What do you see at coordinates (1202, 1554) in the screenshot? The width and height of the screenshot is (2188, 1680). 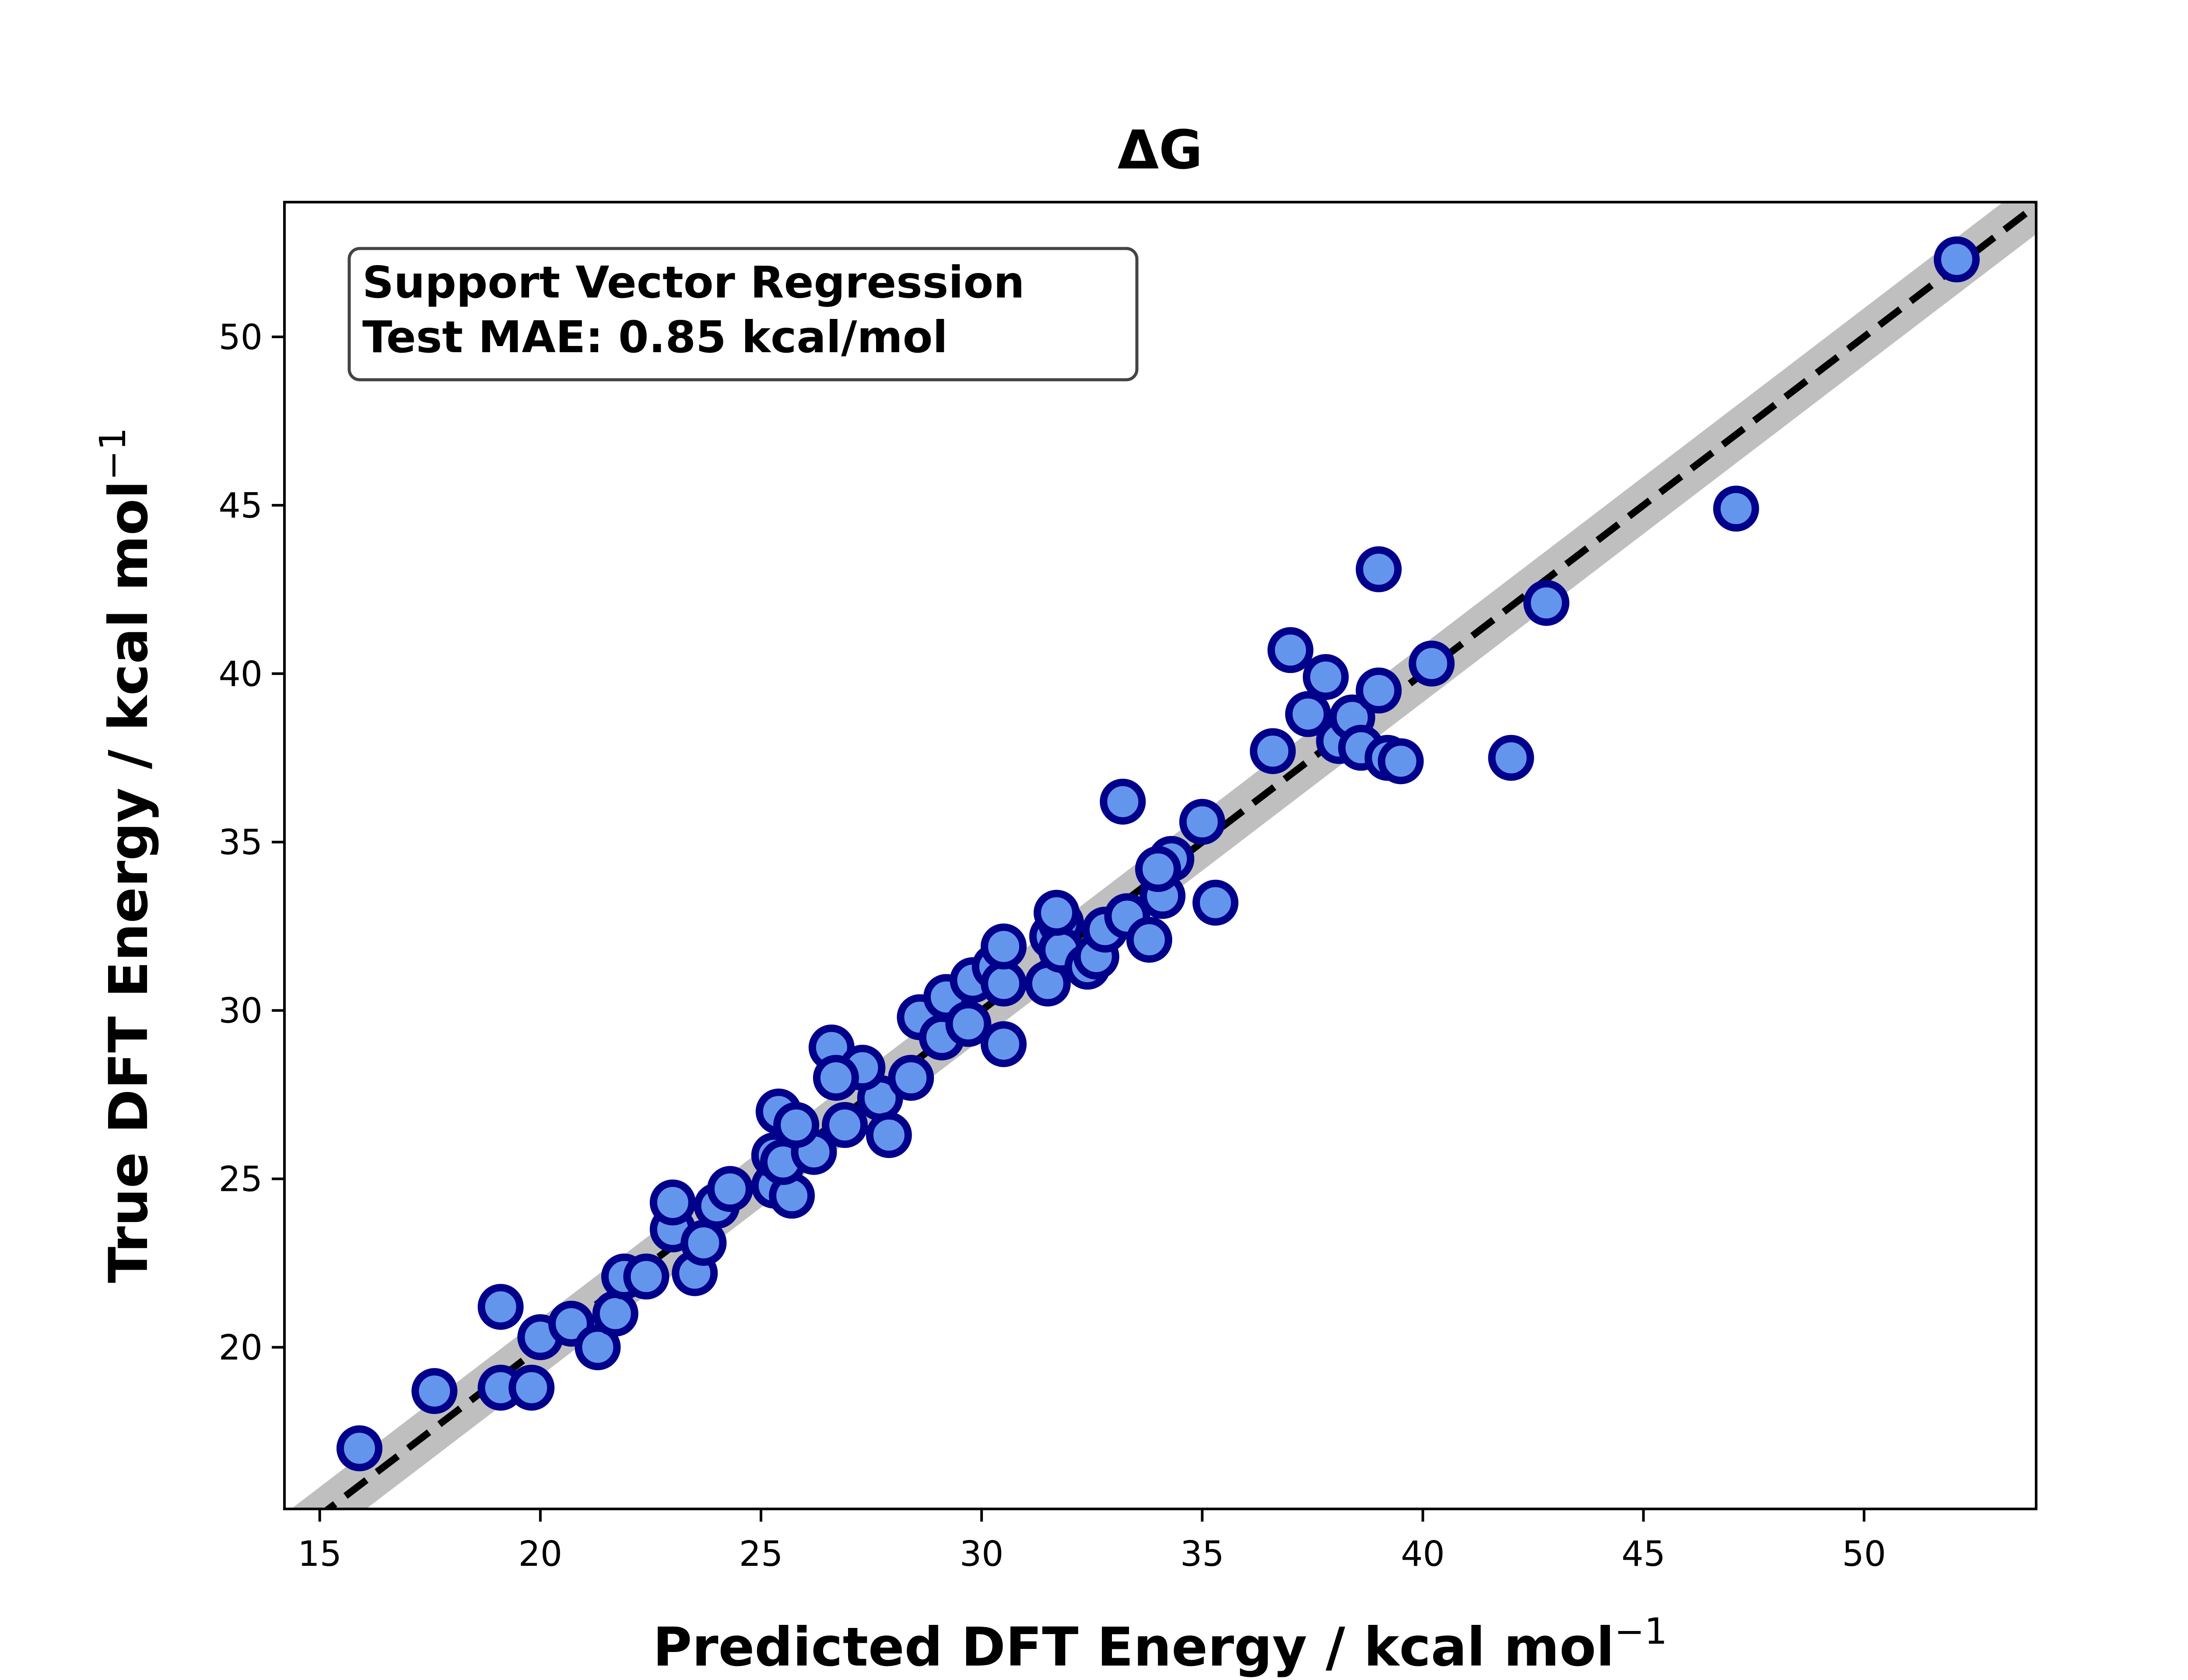 I see `x-tick-label: 35` at bounding box center [1202, 1554].